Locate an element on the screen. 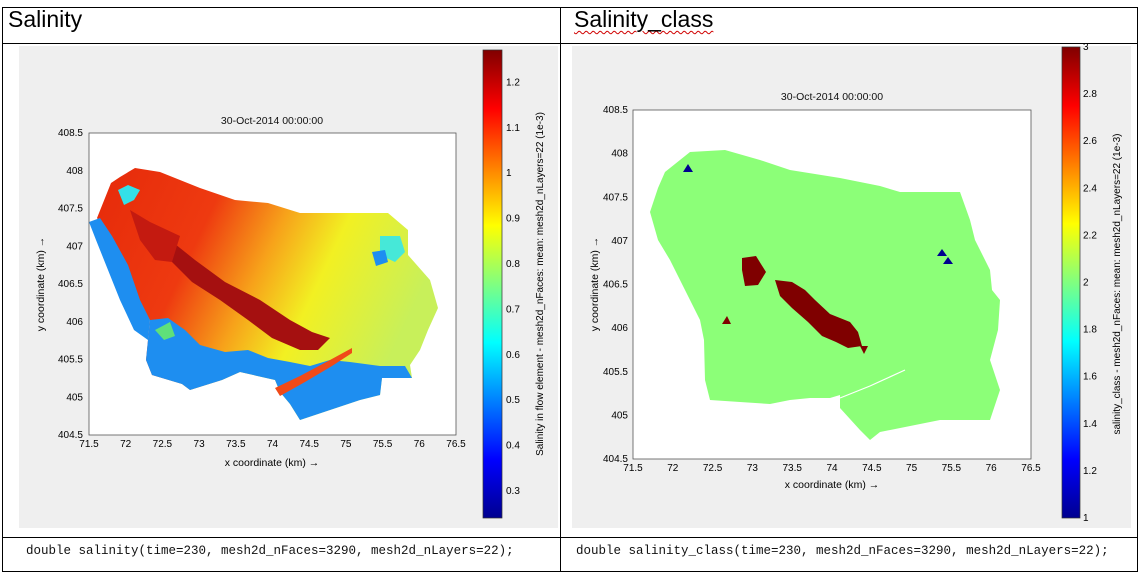  salinity-header: Salinity is located at coordinates (45, 19).